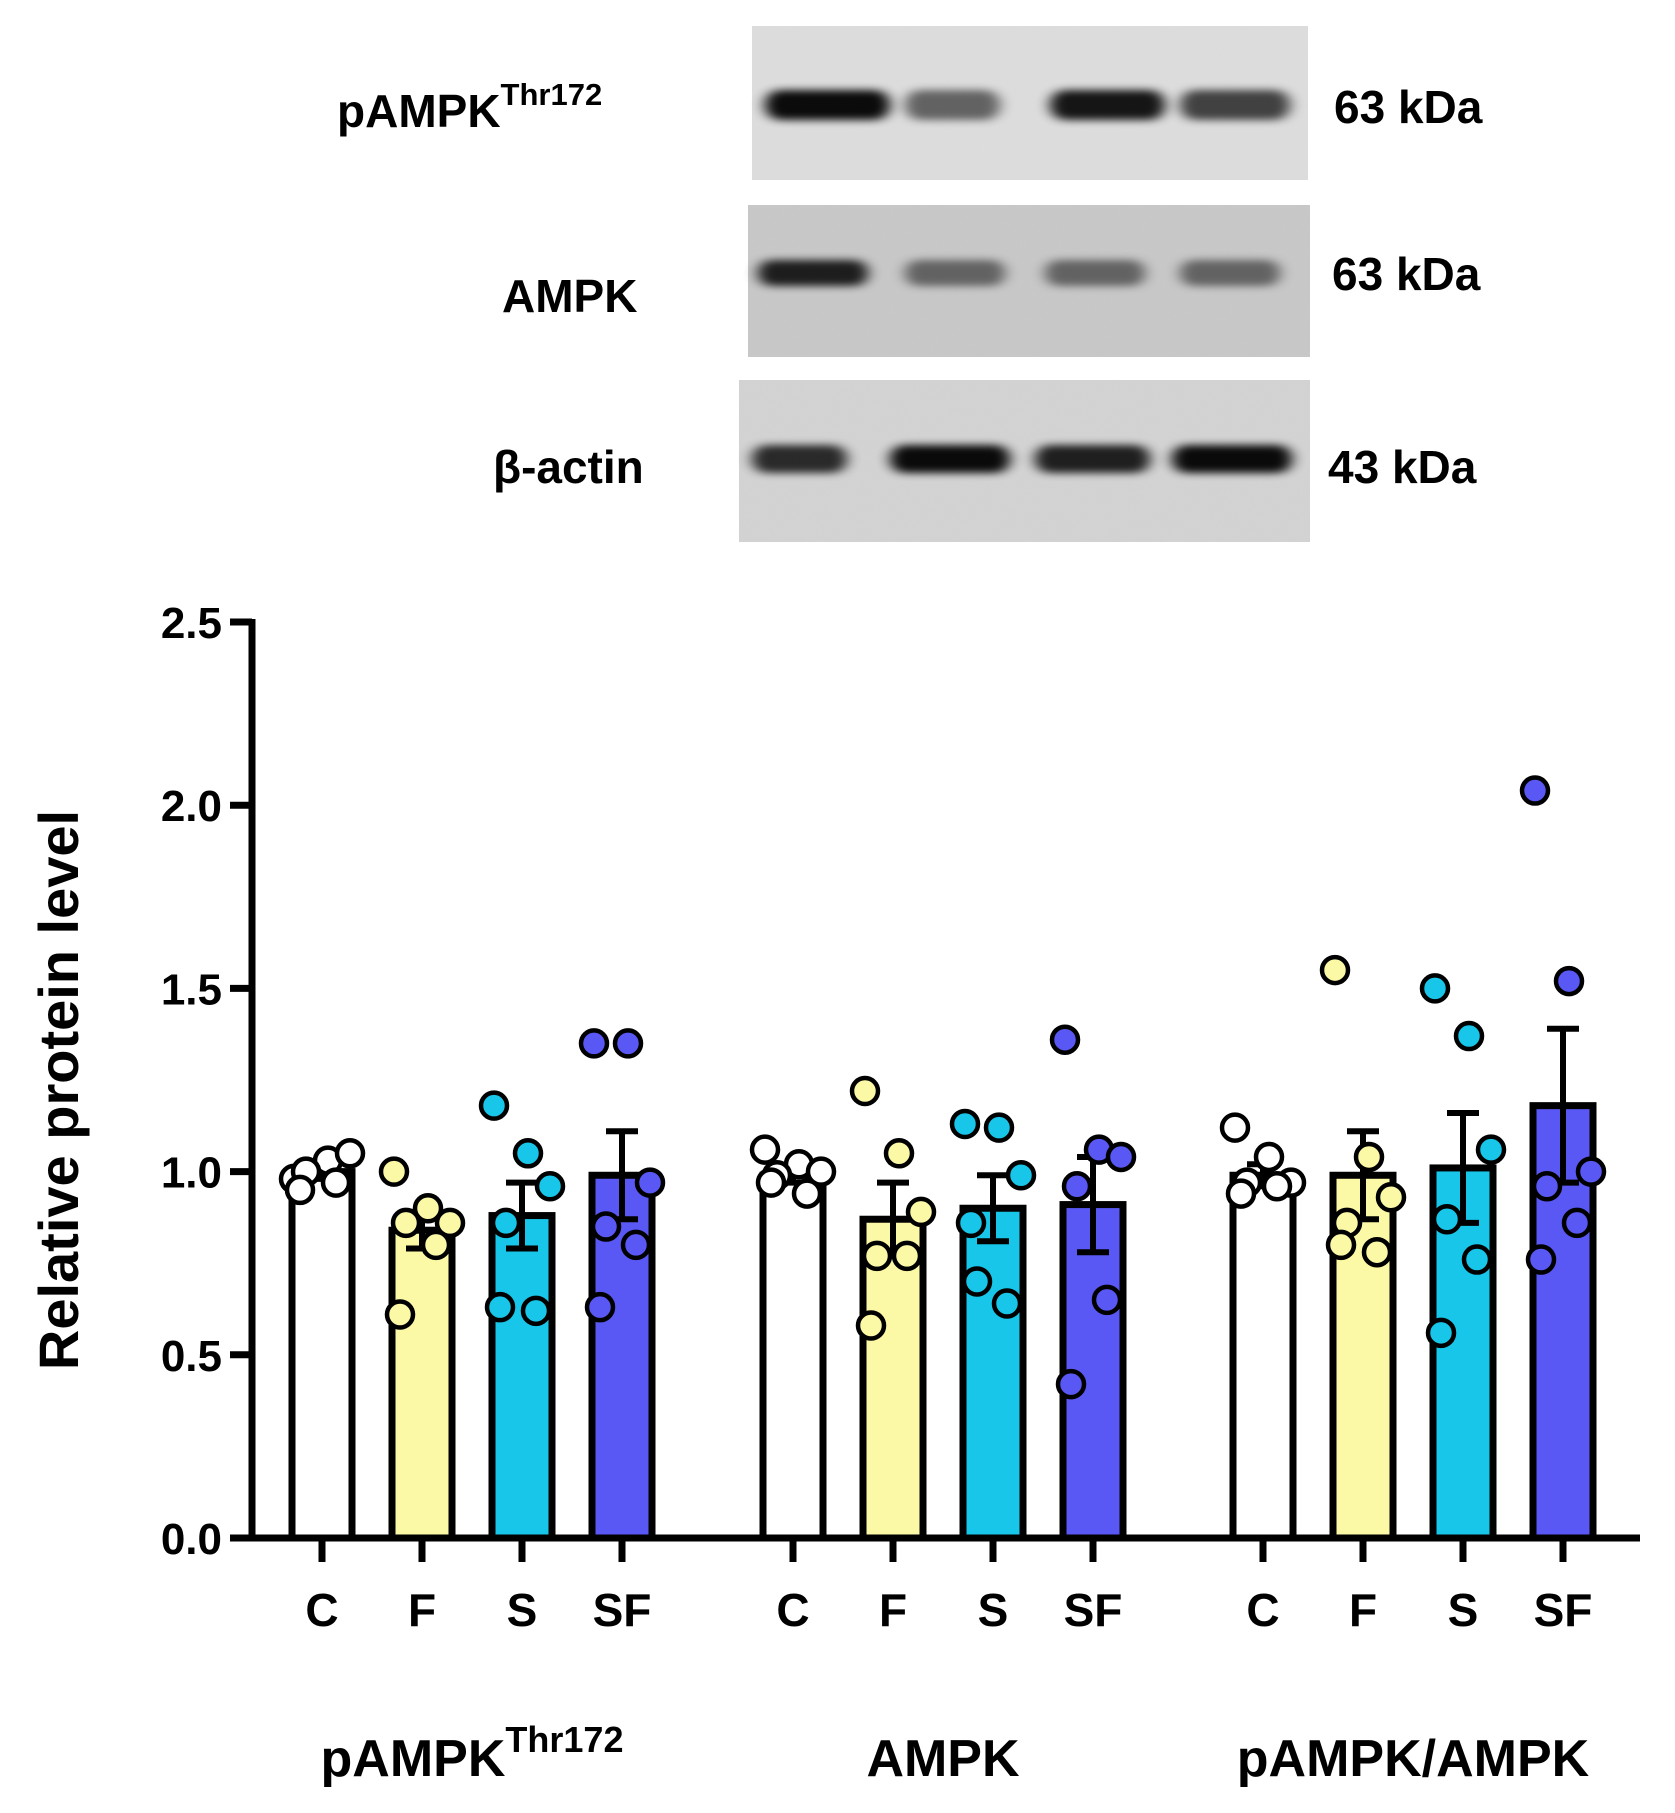 Image resolution: width=1675 pixels, height=1813 pixels. What do you see at coordinates (191, 1356) in the screenshot?
I see `y-tick-label: 0.5` at bounding box center [191, 1356].